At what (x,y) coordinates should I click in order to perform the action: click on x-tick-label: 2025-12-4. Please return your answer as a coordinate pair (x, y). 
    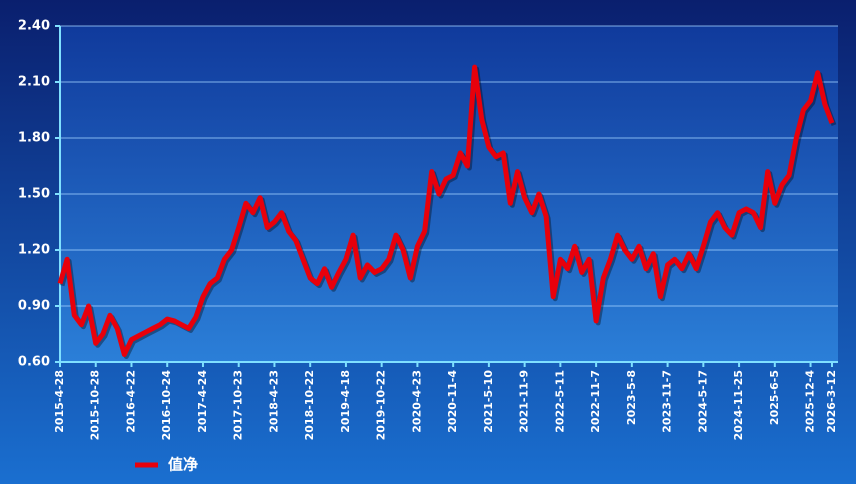
    Looking at the image, I should click on (810, 401).